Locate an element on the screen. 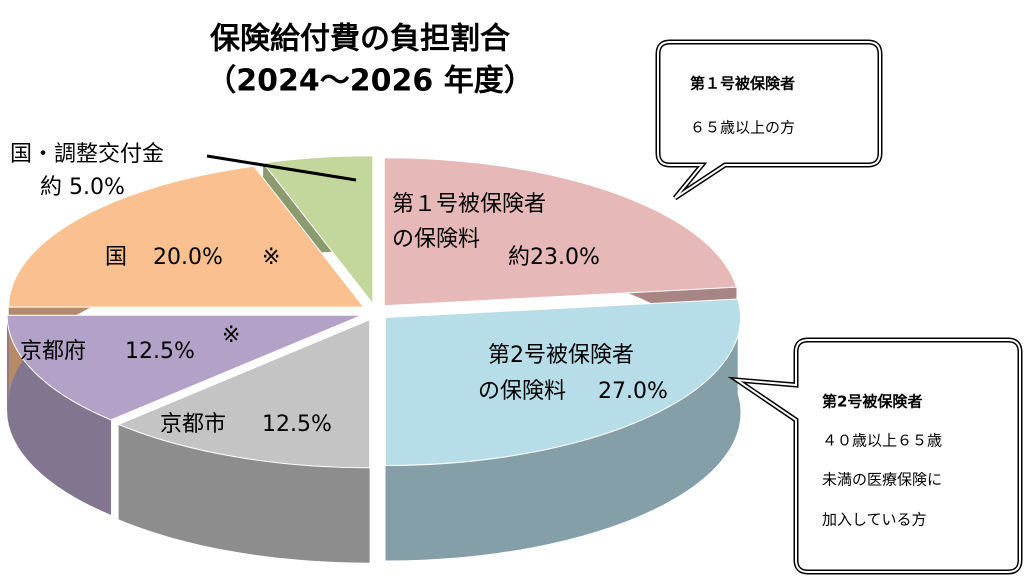  callout-text: ６５歳以上の方 is located at coordinates (742, 128).